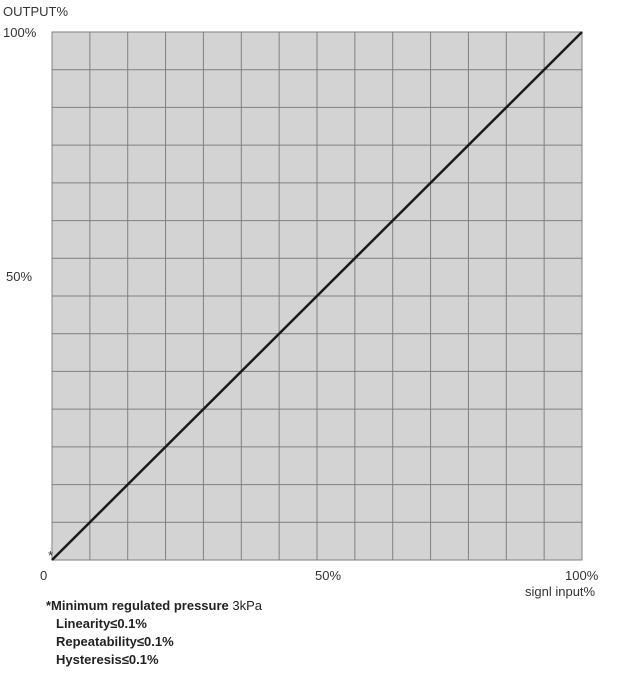 This screenshot has width=617, height=675. I want to click on start-marker: *, so click(50, 555).